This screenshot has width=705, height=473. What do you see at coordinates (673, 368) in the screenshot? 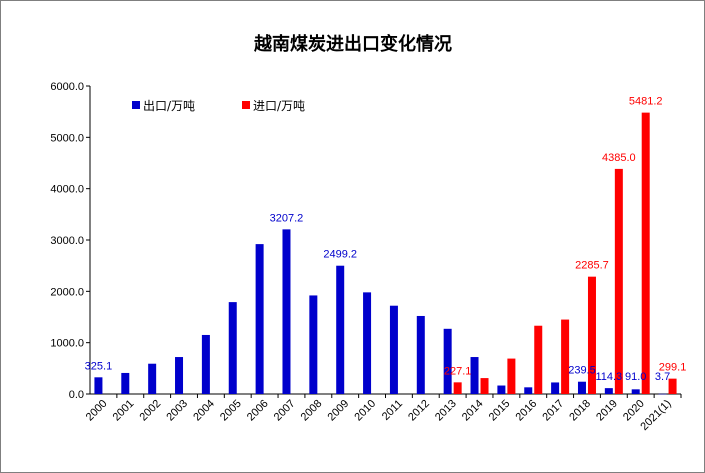
I see `import-data-label: 299.1` at bounding box center [673, 368].